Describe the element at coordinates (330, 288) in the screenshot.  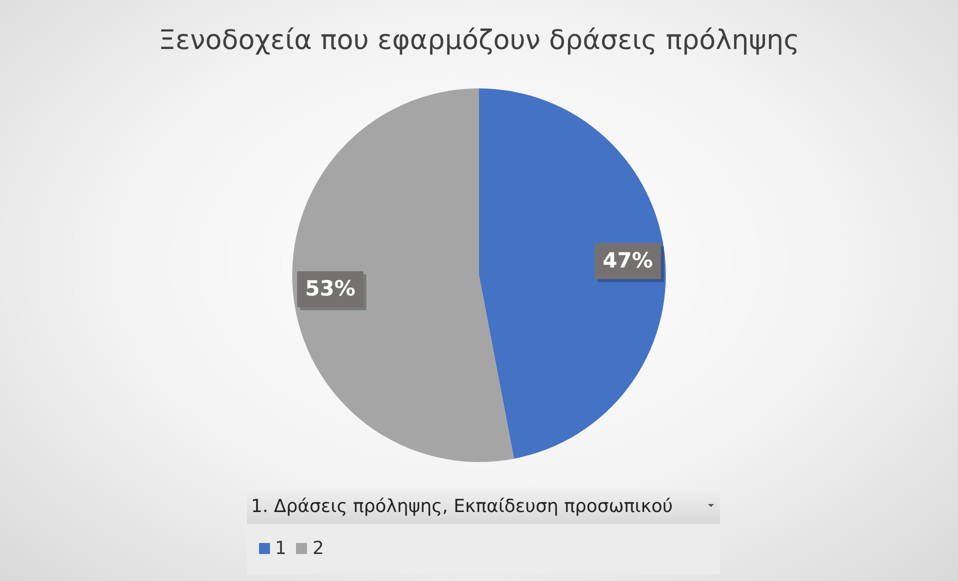
I see `data-label: 53%` at that location.